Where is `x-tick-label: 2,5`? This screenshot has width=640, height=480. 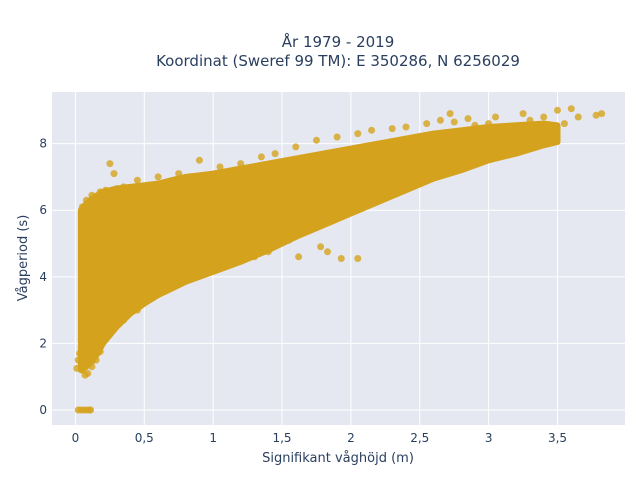
x-tick-label: 2,5 is located at coordinates (419, 438).